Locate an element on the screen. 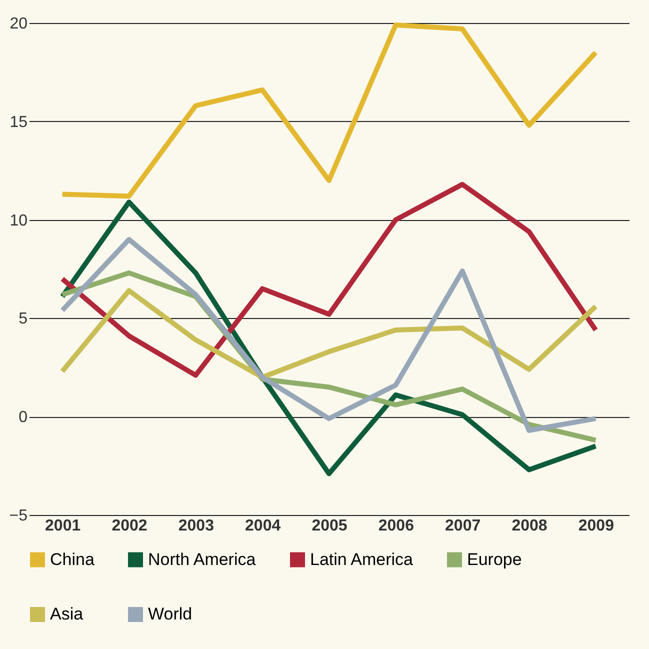 Image resolution: width=649 pixels, height=649 pixels. x-tick-label: 2002 is located at coordinates (130, 526).